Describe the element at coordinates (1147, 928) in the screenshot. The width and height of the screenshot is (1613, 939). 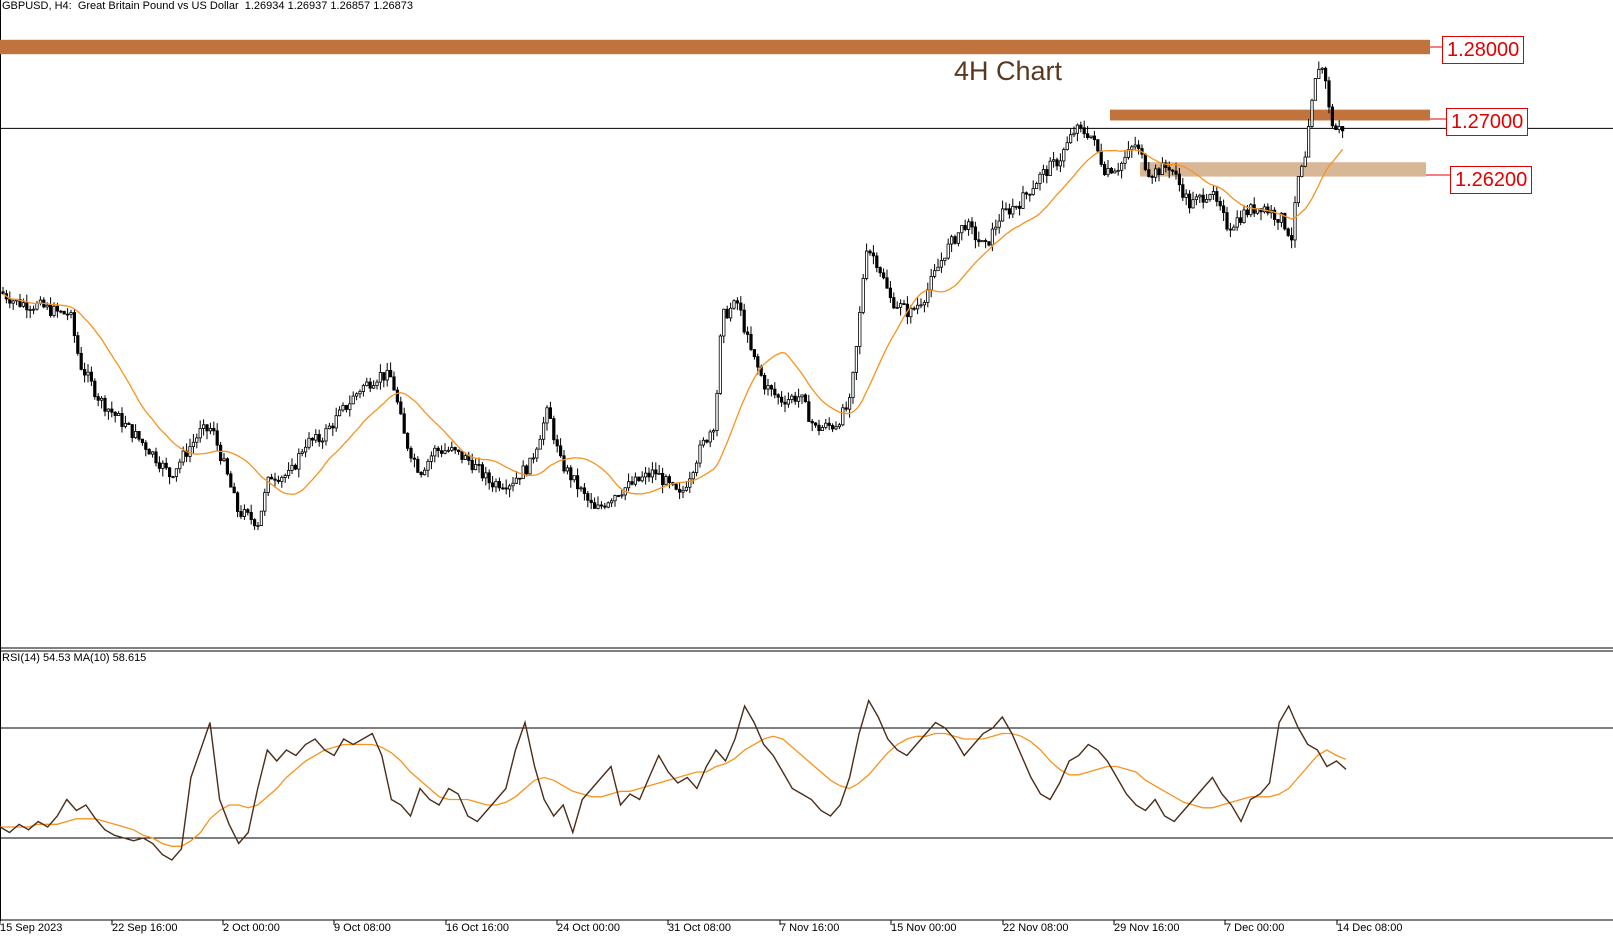
I see `x-tick-label: 29 Nov 16:00` at that location.